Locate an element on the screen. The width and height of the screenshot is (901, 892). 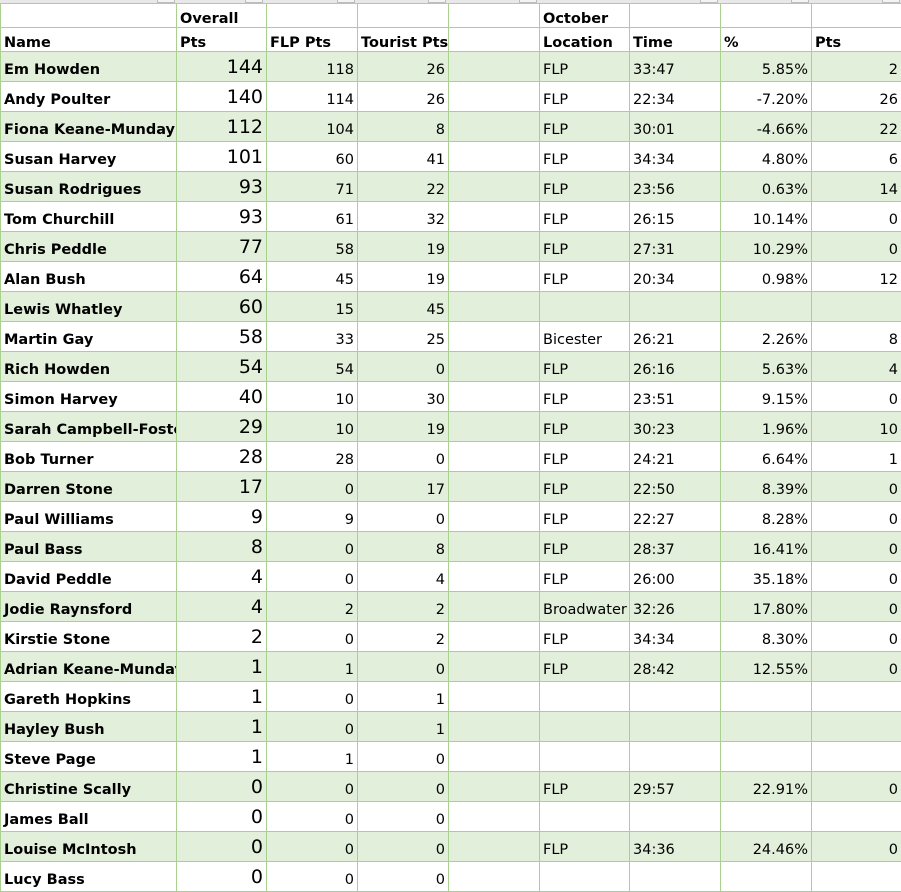
cell-flp-pts: 54 is located at coordinates (312, 366).